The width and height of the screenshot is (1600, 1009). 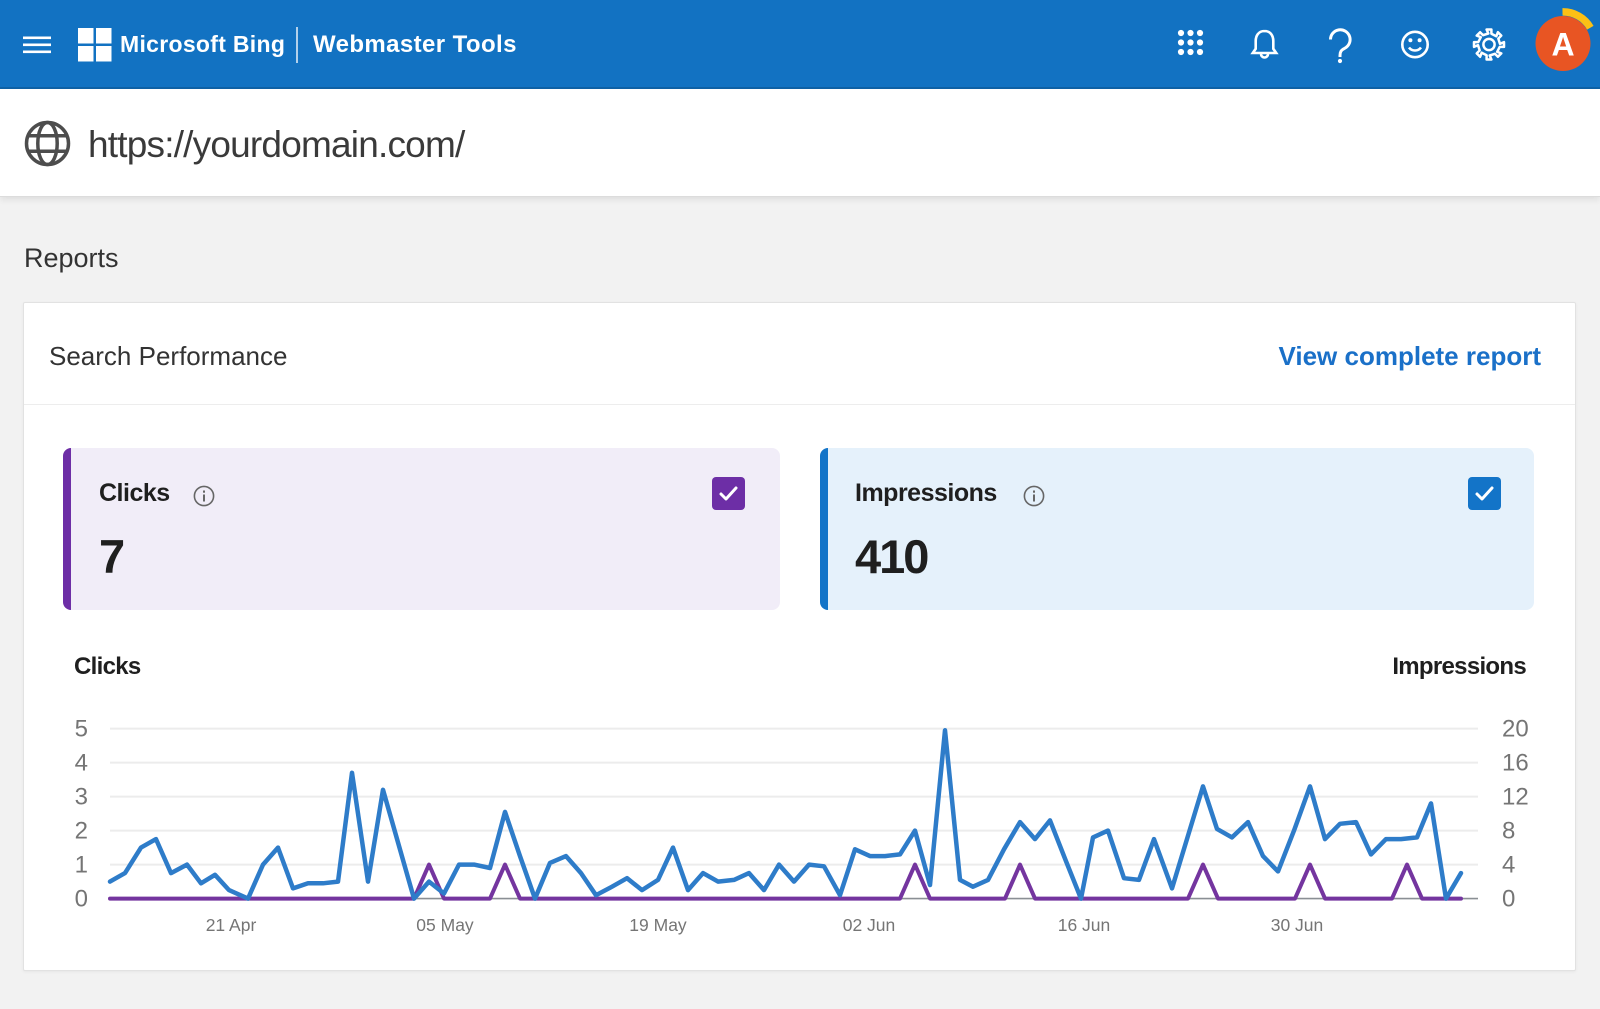 What do you see at coordinates (1515, 729) in the screenshot?
I see `svg-text: 20` at bounding box center [1515, 729].